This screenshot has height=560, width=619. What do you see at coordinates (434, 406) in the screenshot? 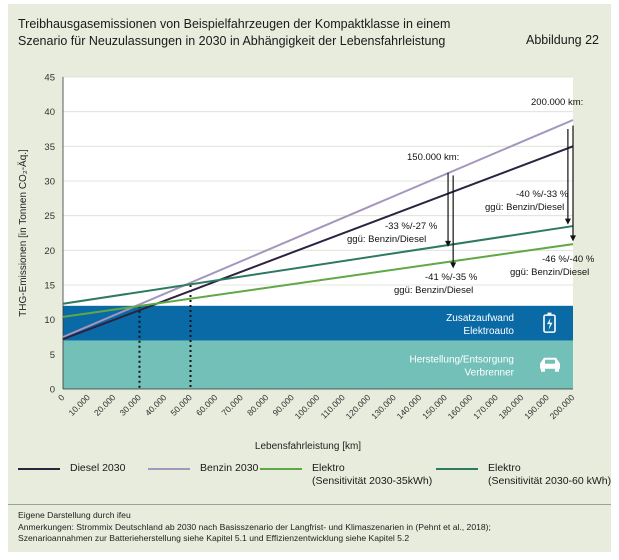
I see `x-tick-label: 150.000` at bounding box center [434, 406].